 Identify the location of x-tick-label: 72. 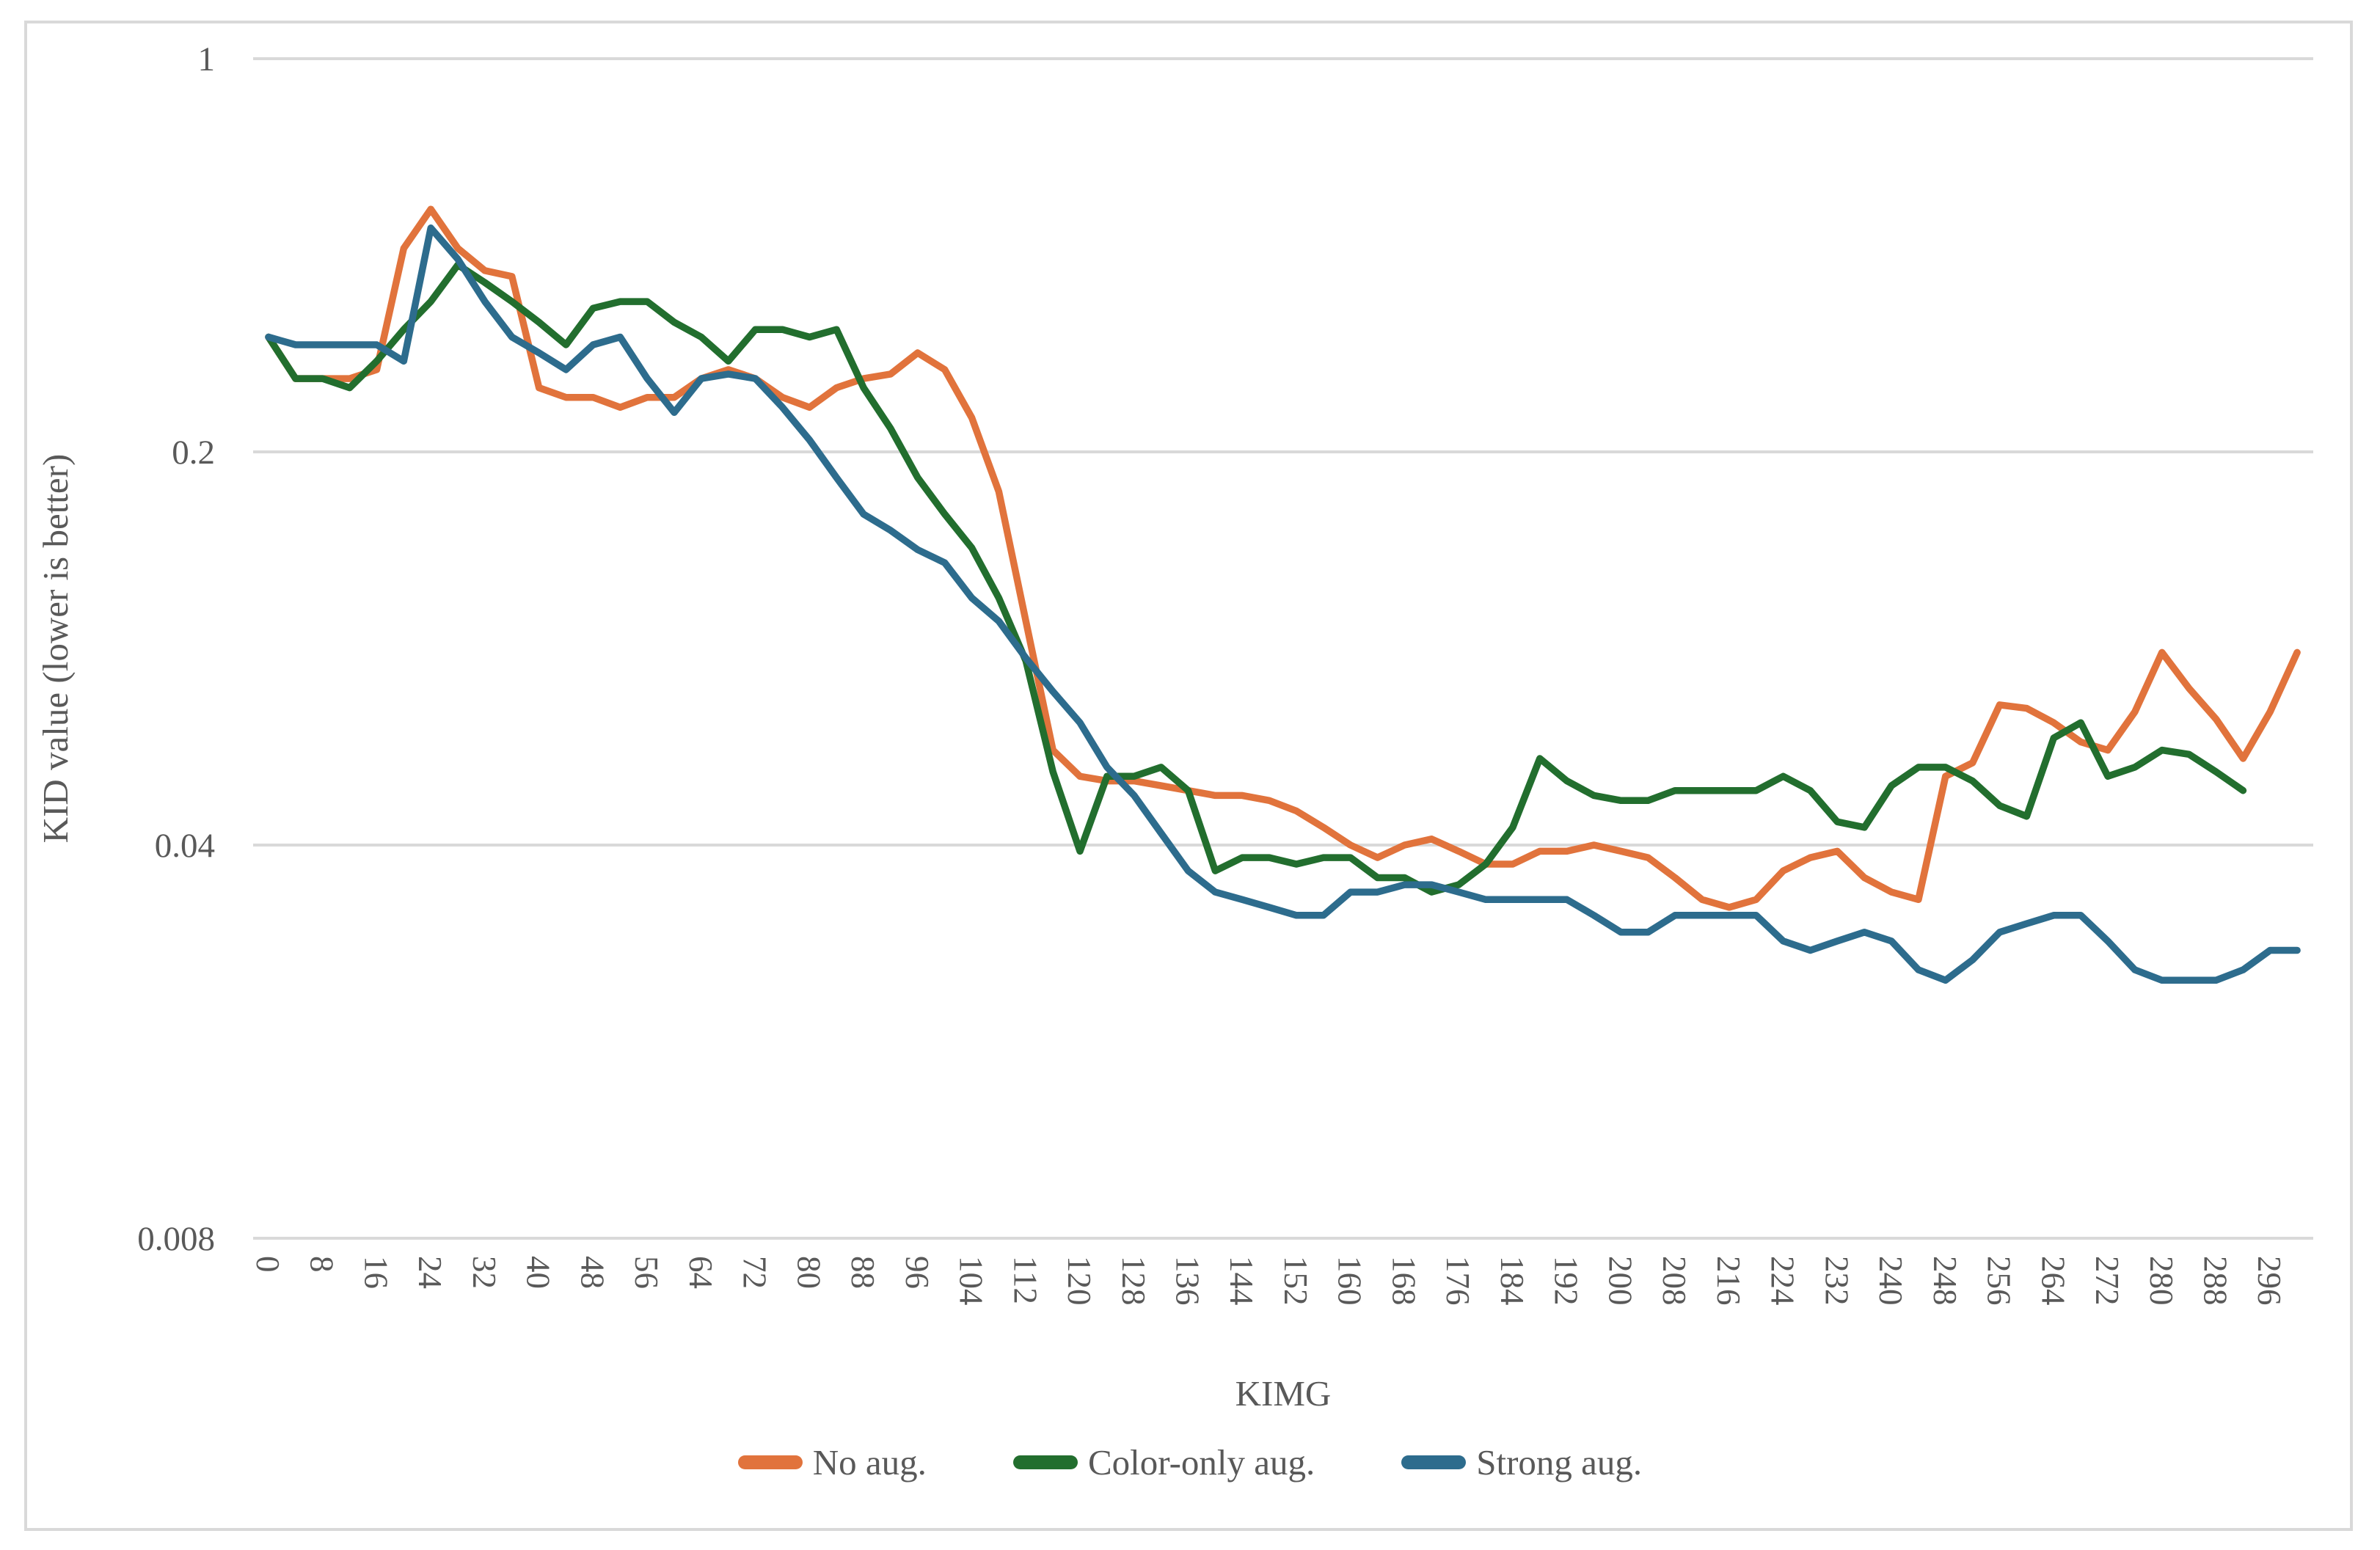
(755, 1272).